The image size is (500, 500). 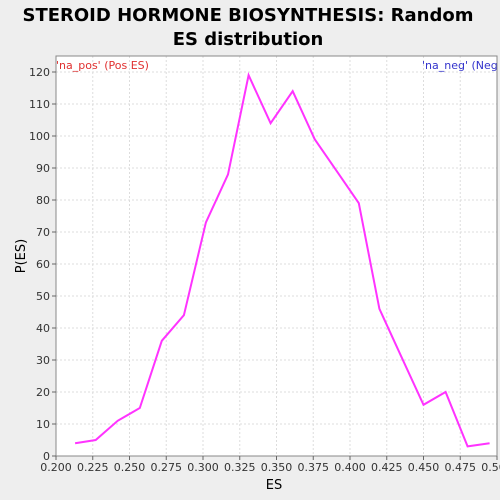 What do you see at coordinates (461, 65) in the screenshot?
I see `neg-es-label: 'na_neg' (Neg ES)` at bounding box center [461, 65].